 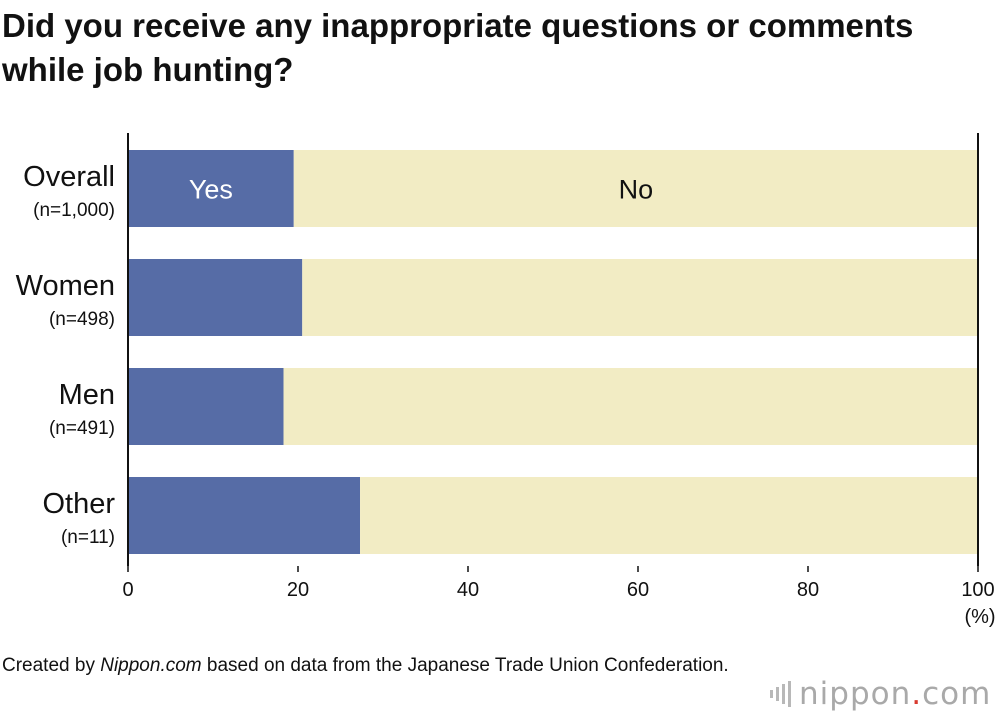 I want to click on series-label-no: No, so click(x=636, y=190).